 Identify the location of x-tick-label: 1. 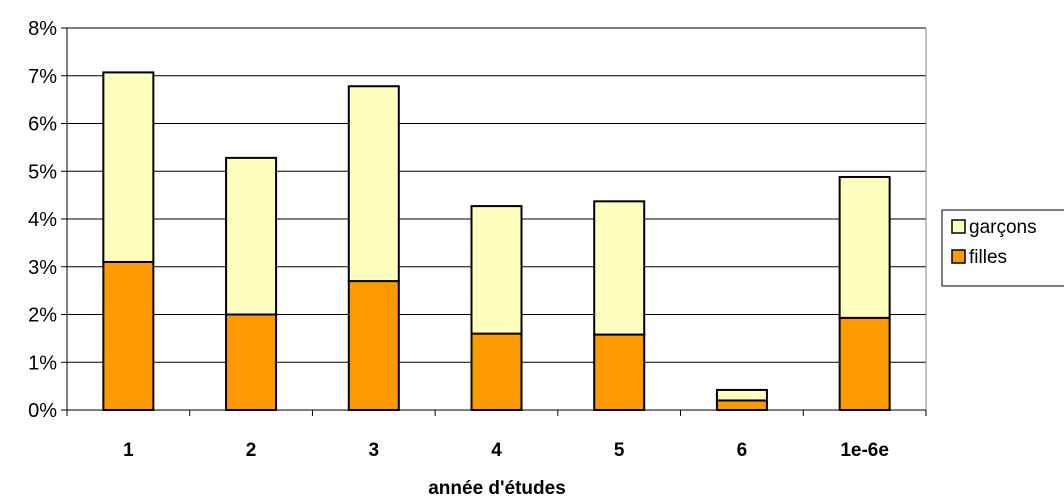
(128, 450).